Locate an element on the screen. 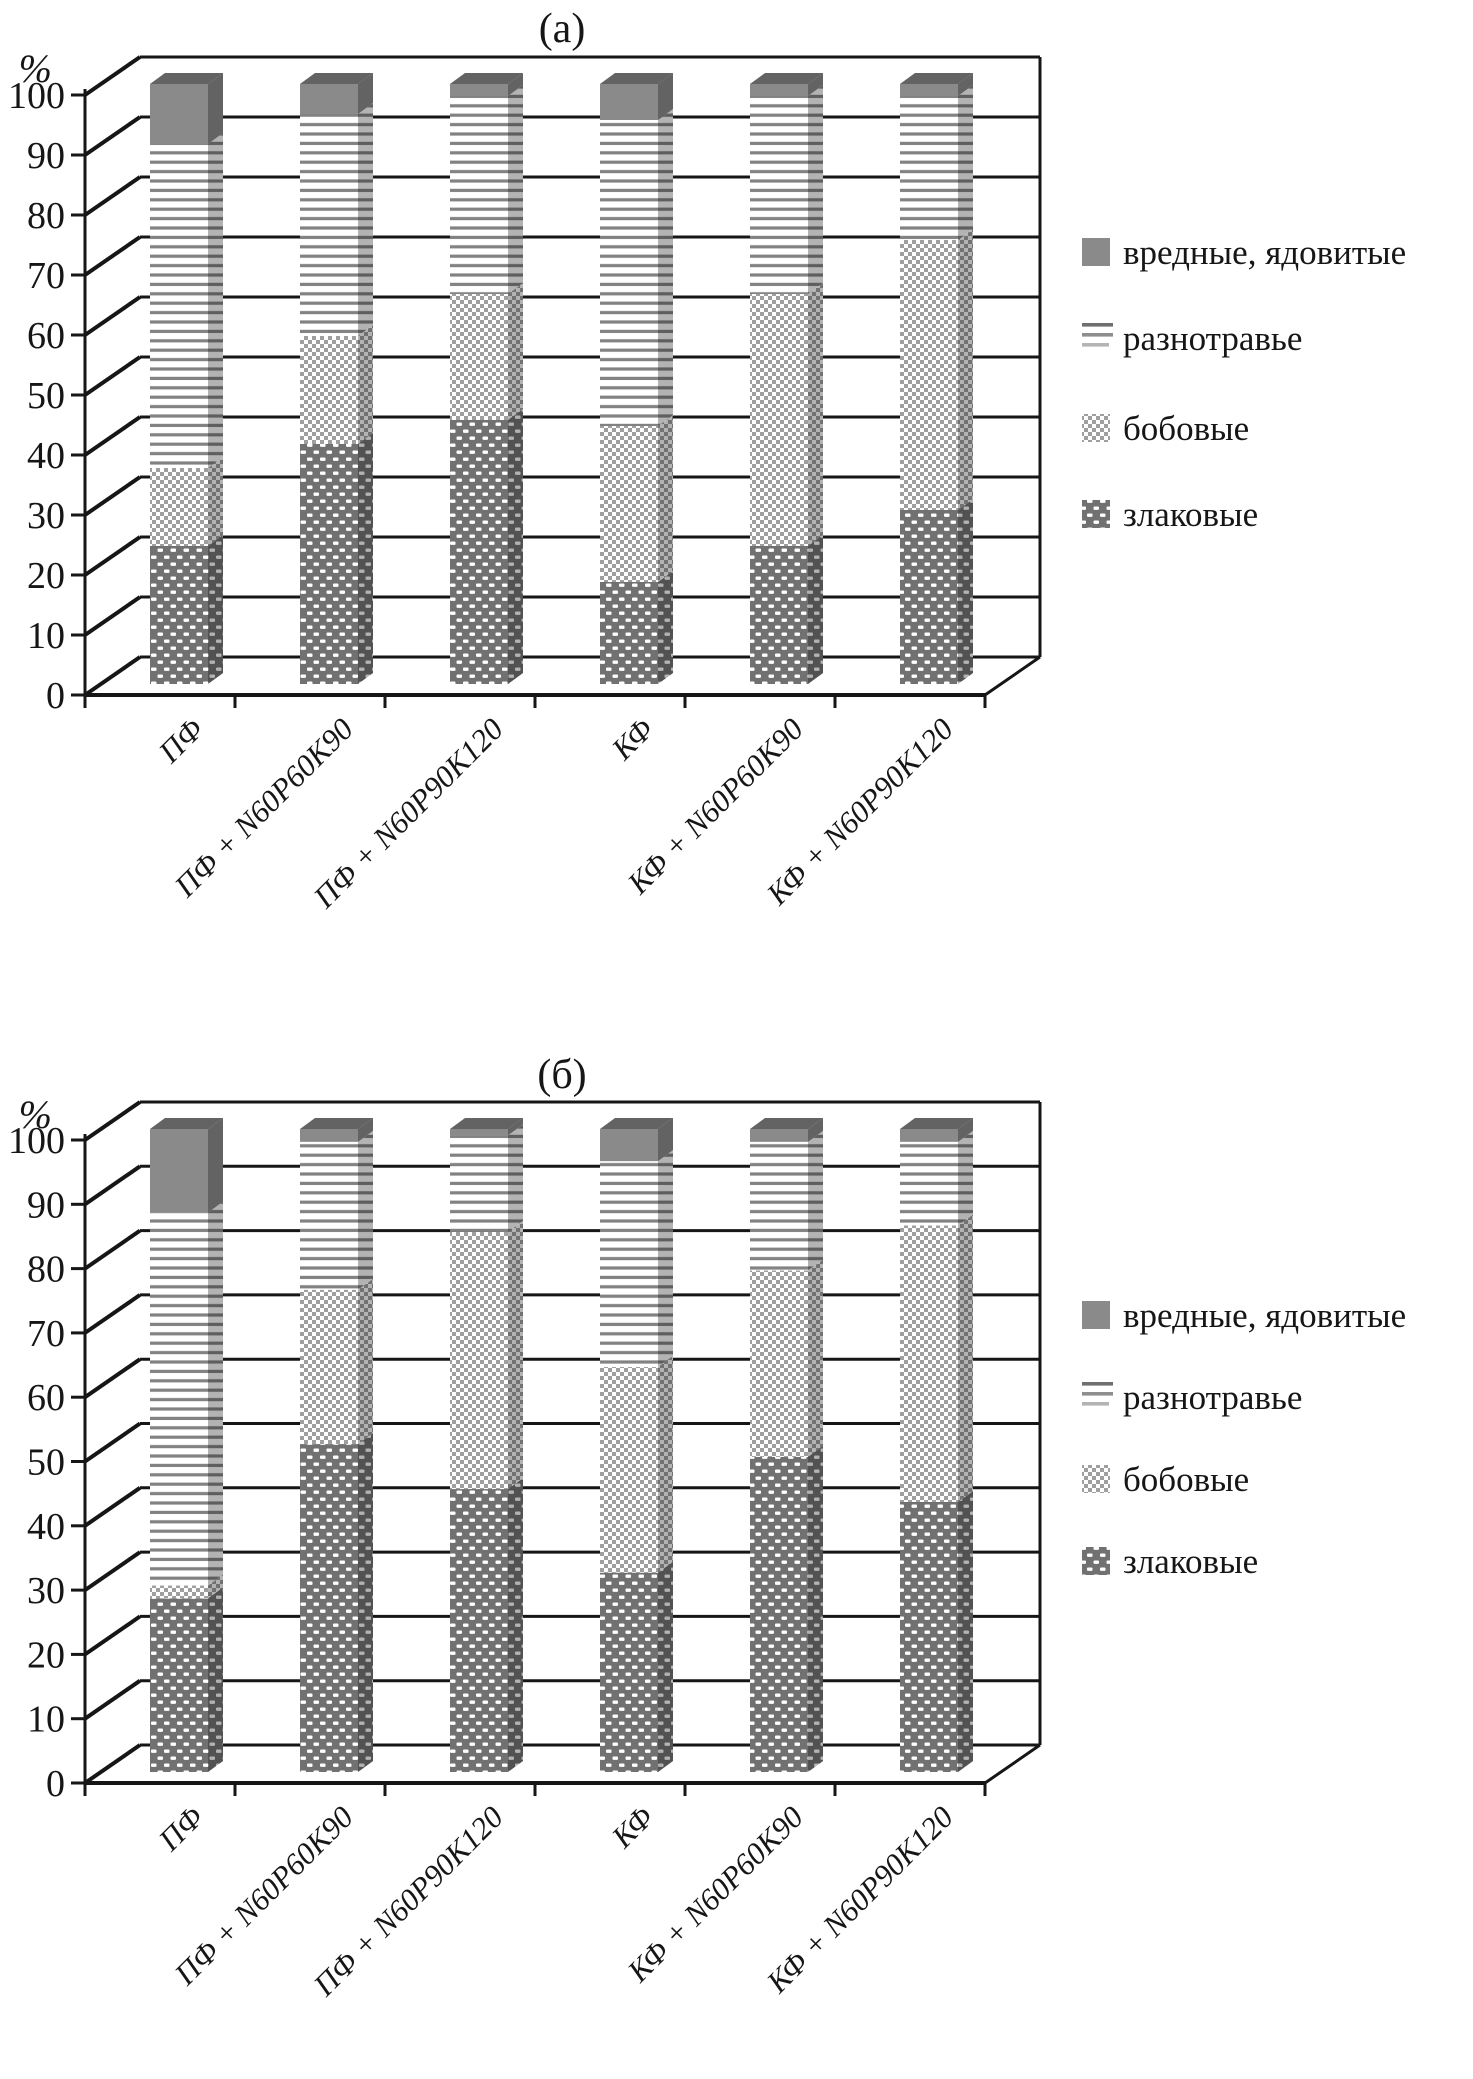 The image size is (1473, 2079). bar-КФ is located at coordinates (636, 378).